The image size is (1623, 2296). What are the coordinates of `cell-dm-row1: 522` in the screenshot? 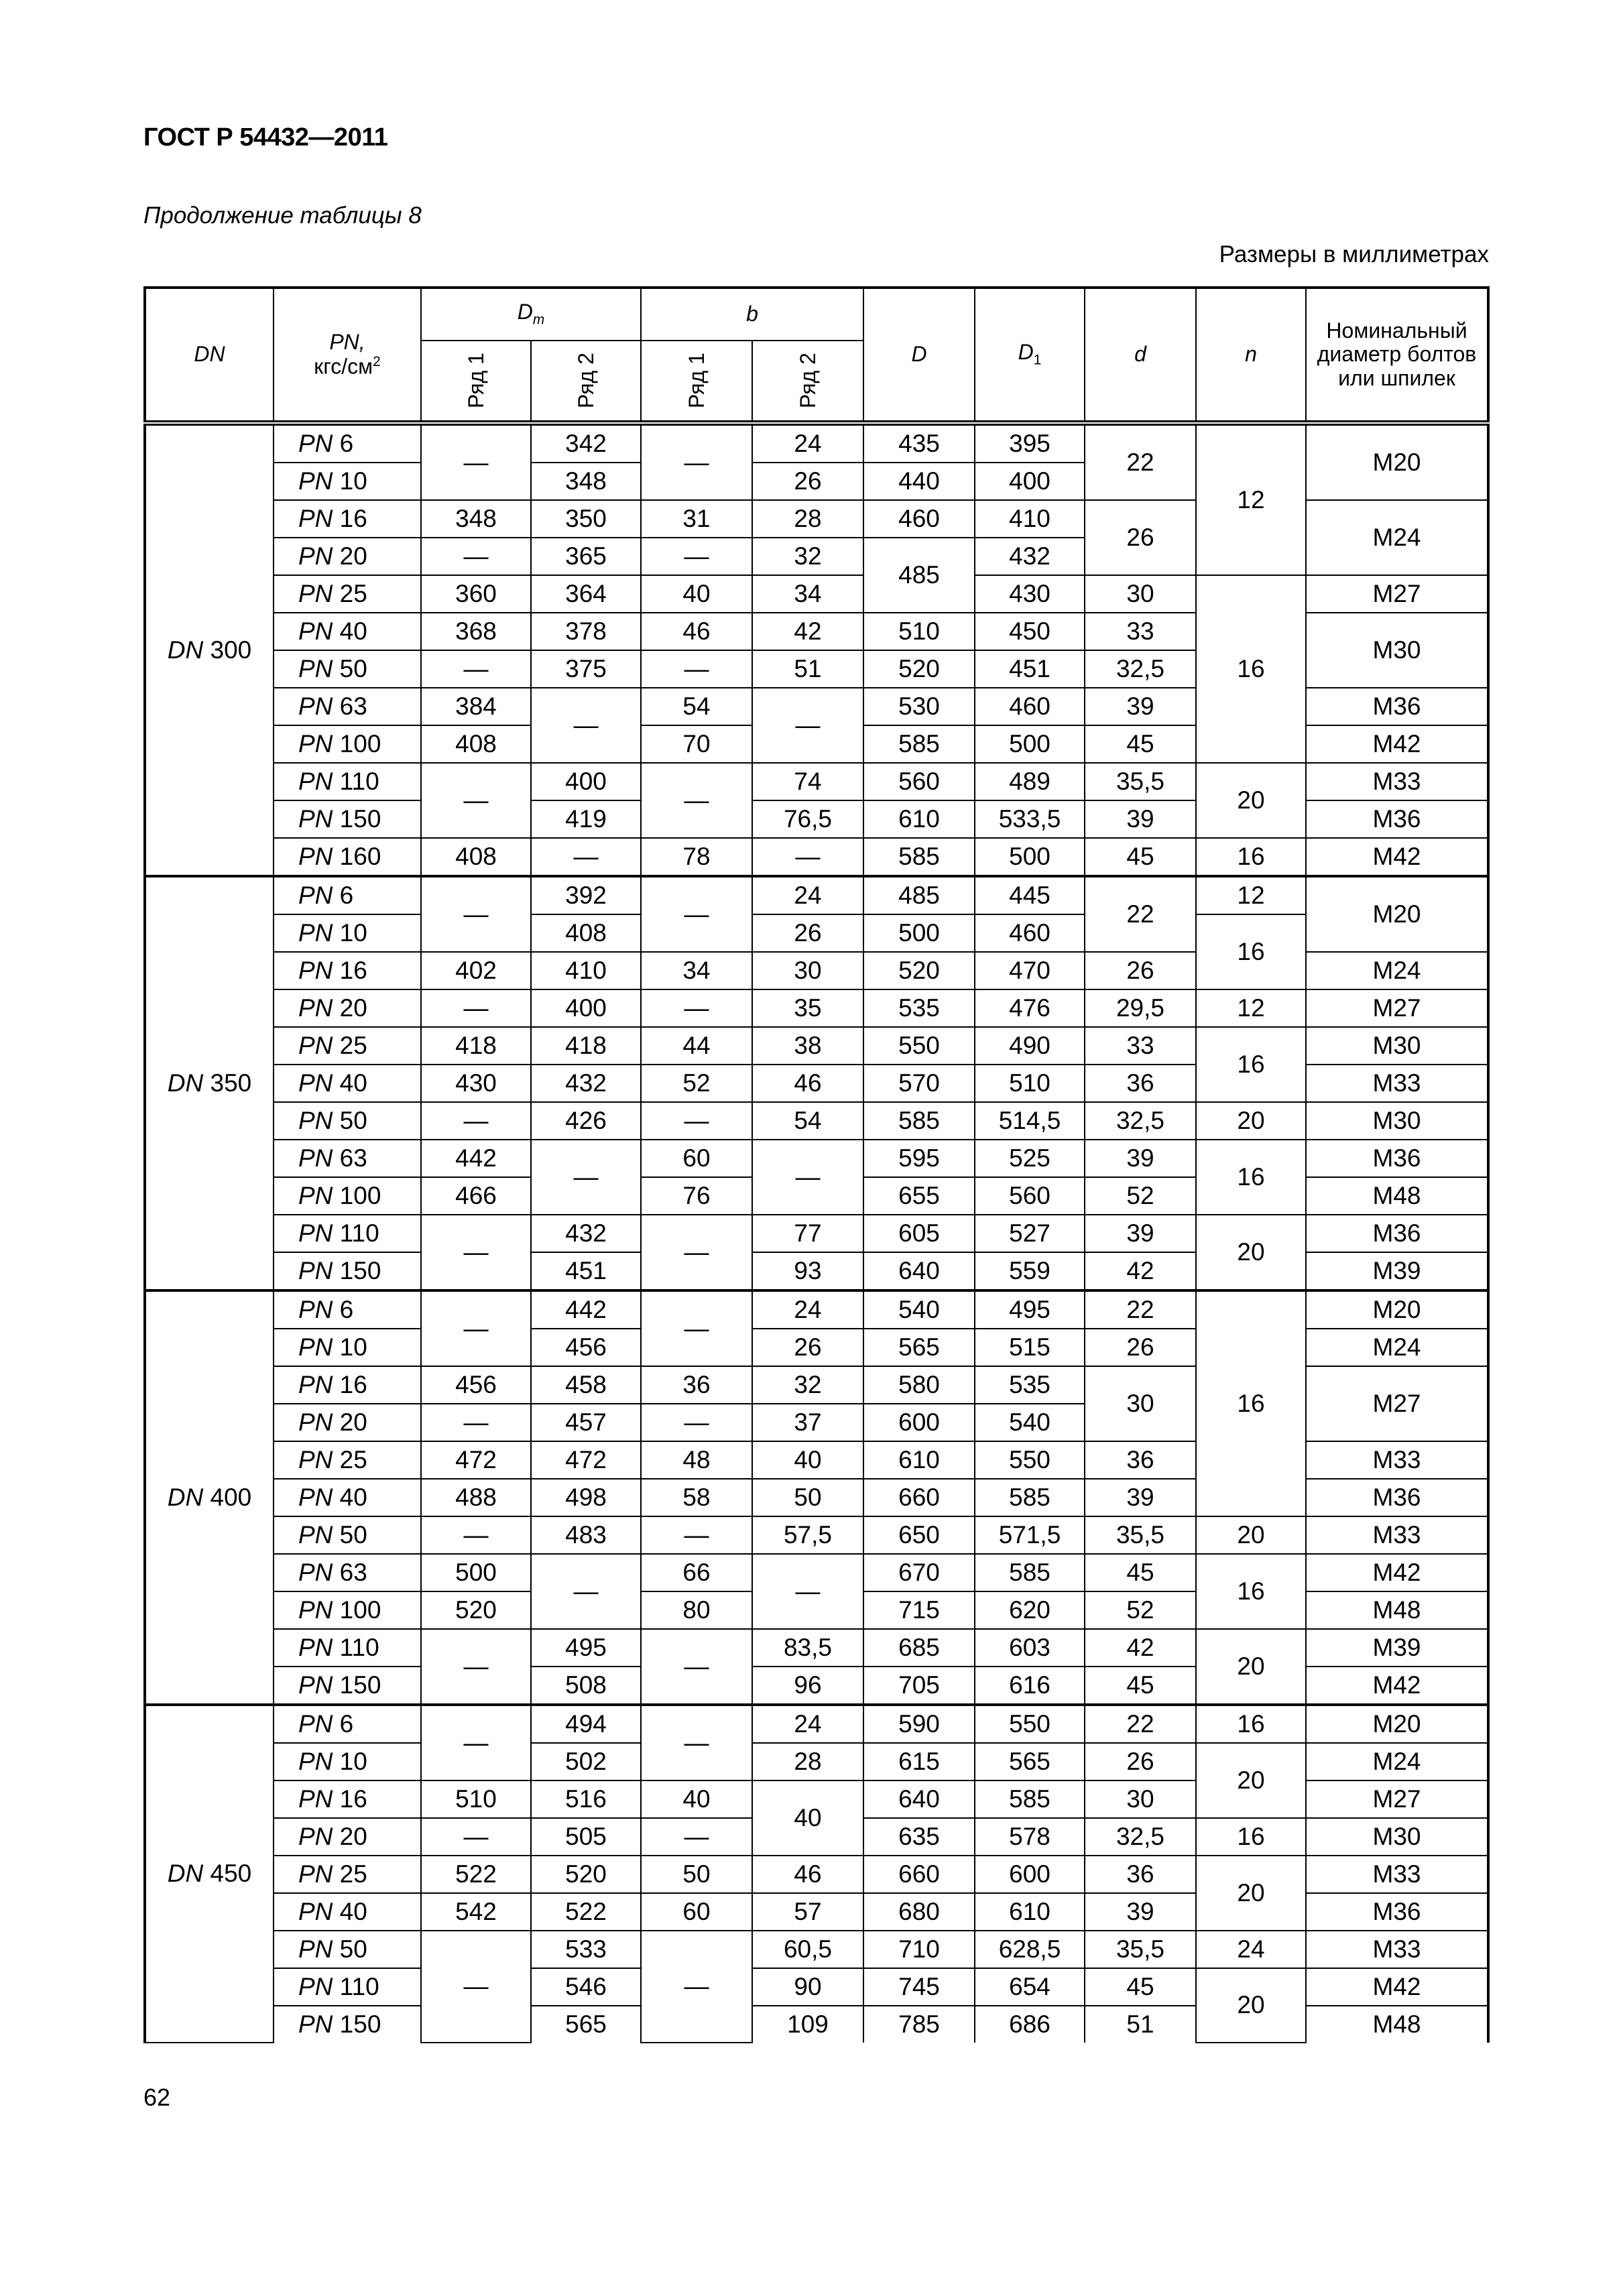 It's located at (476, 1874).